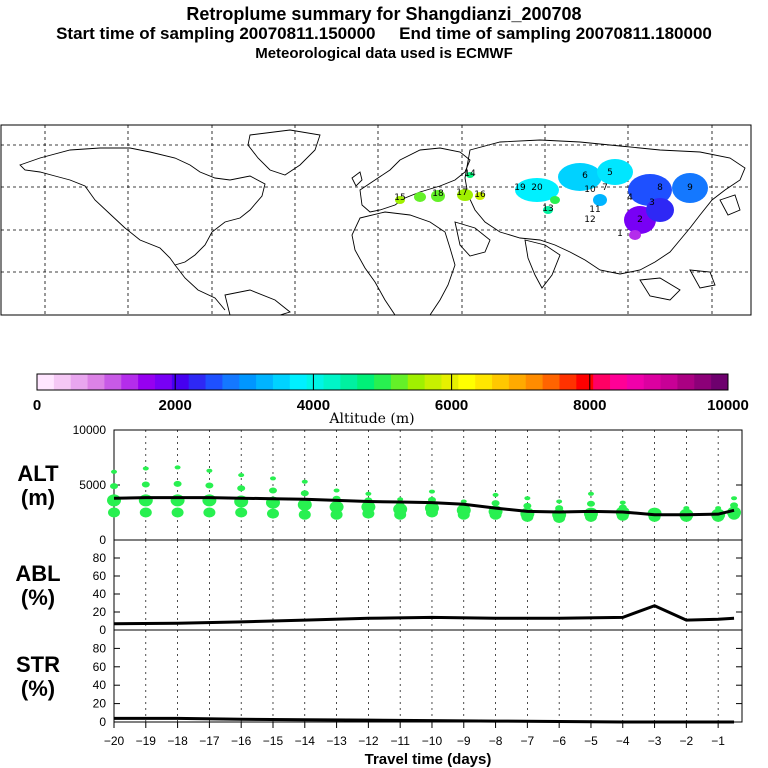  I want to click on abl-series-line, so click(424, 615).